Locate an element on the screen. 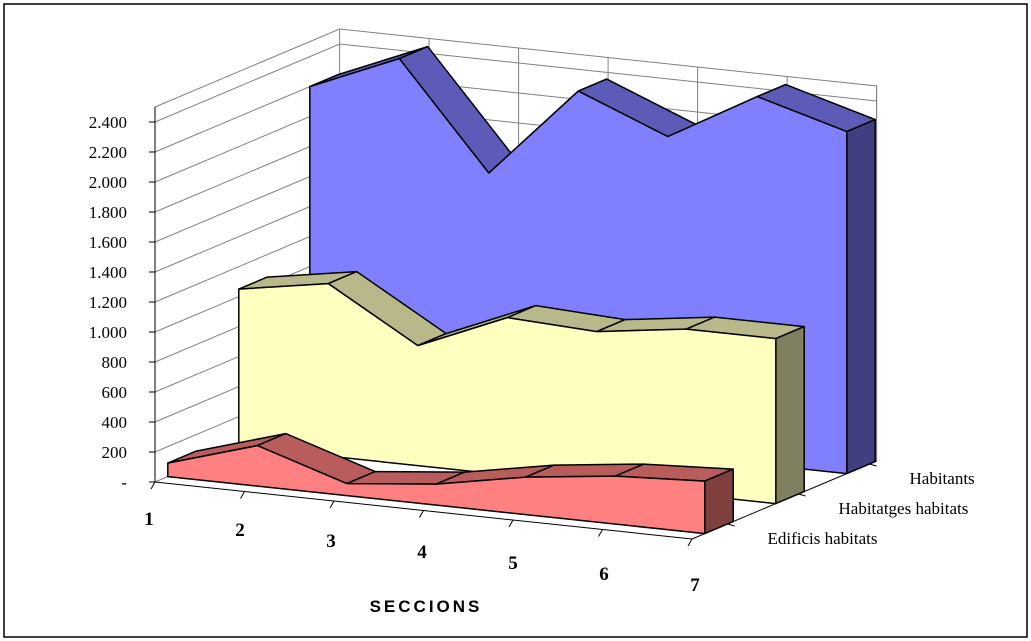  y-tick-label: - is located at coordinates (124, 482).